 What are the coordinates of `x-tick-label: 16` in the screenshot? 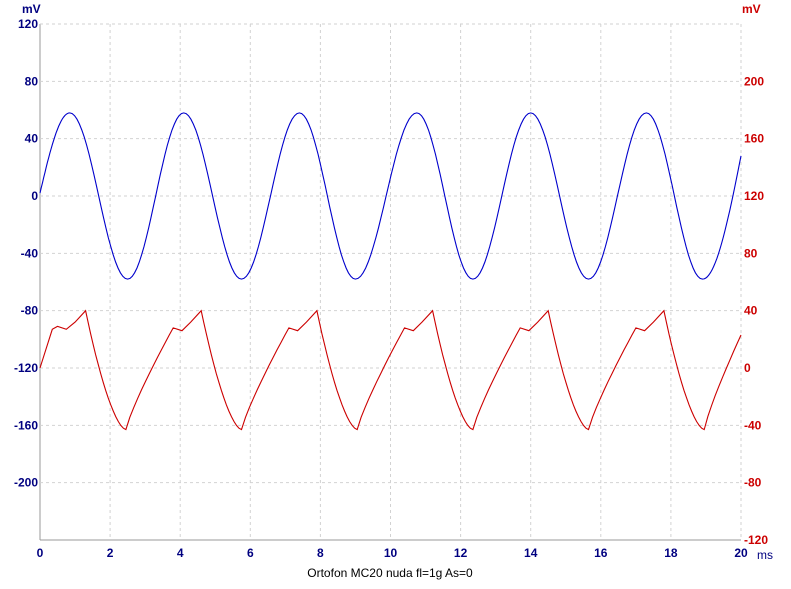 It's located at (601, 553).